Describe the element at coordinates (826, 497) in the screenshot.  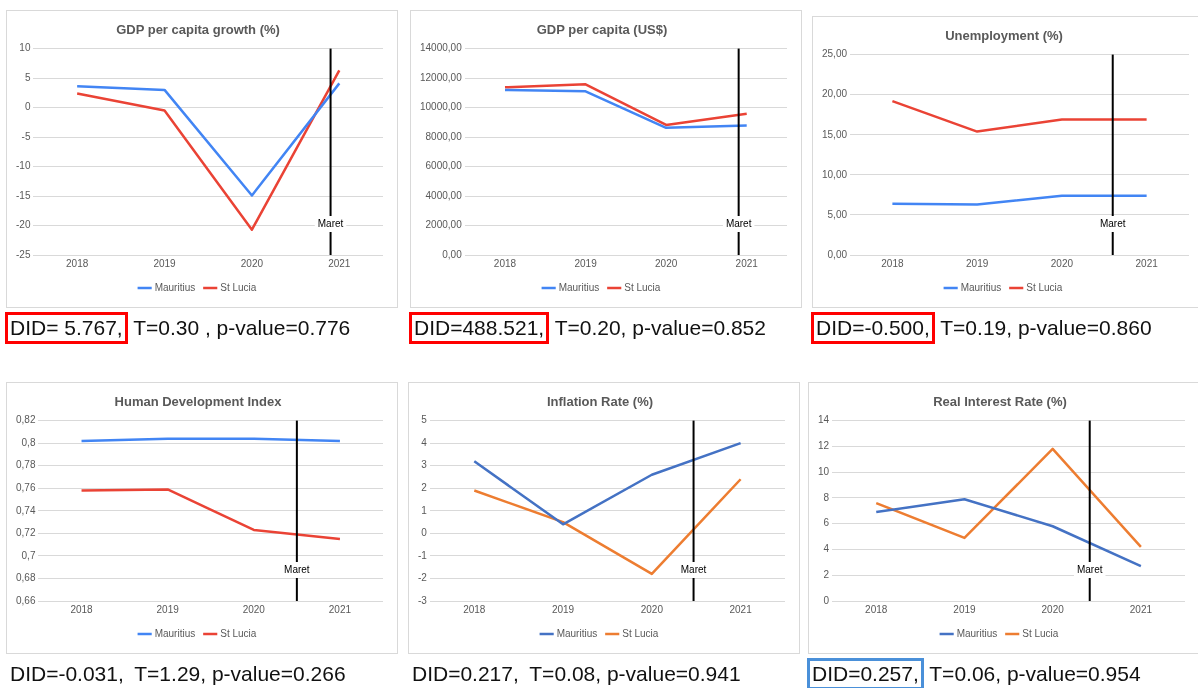
I see `y-tick-label: 8` at that location.